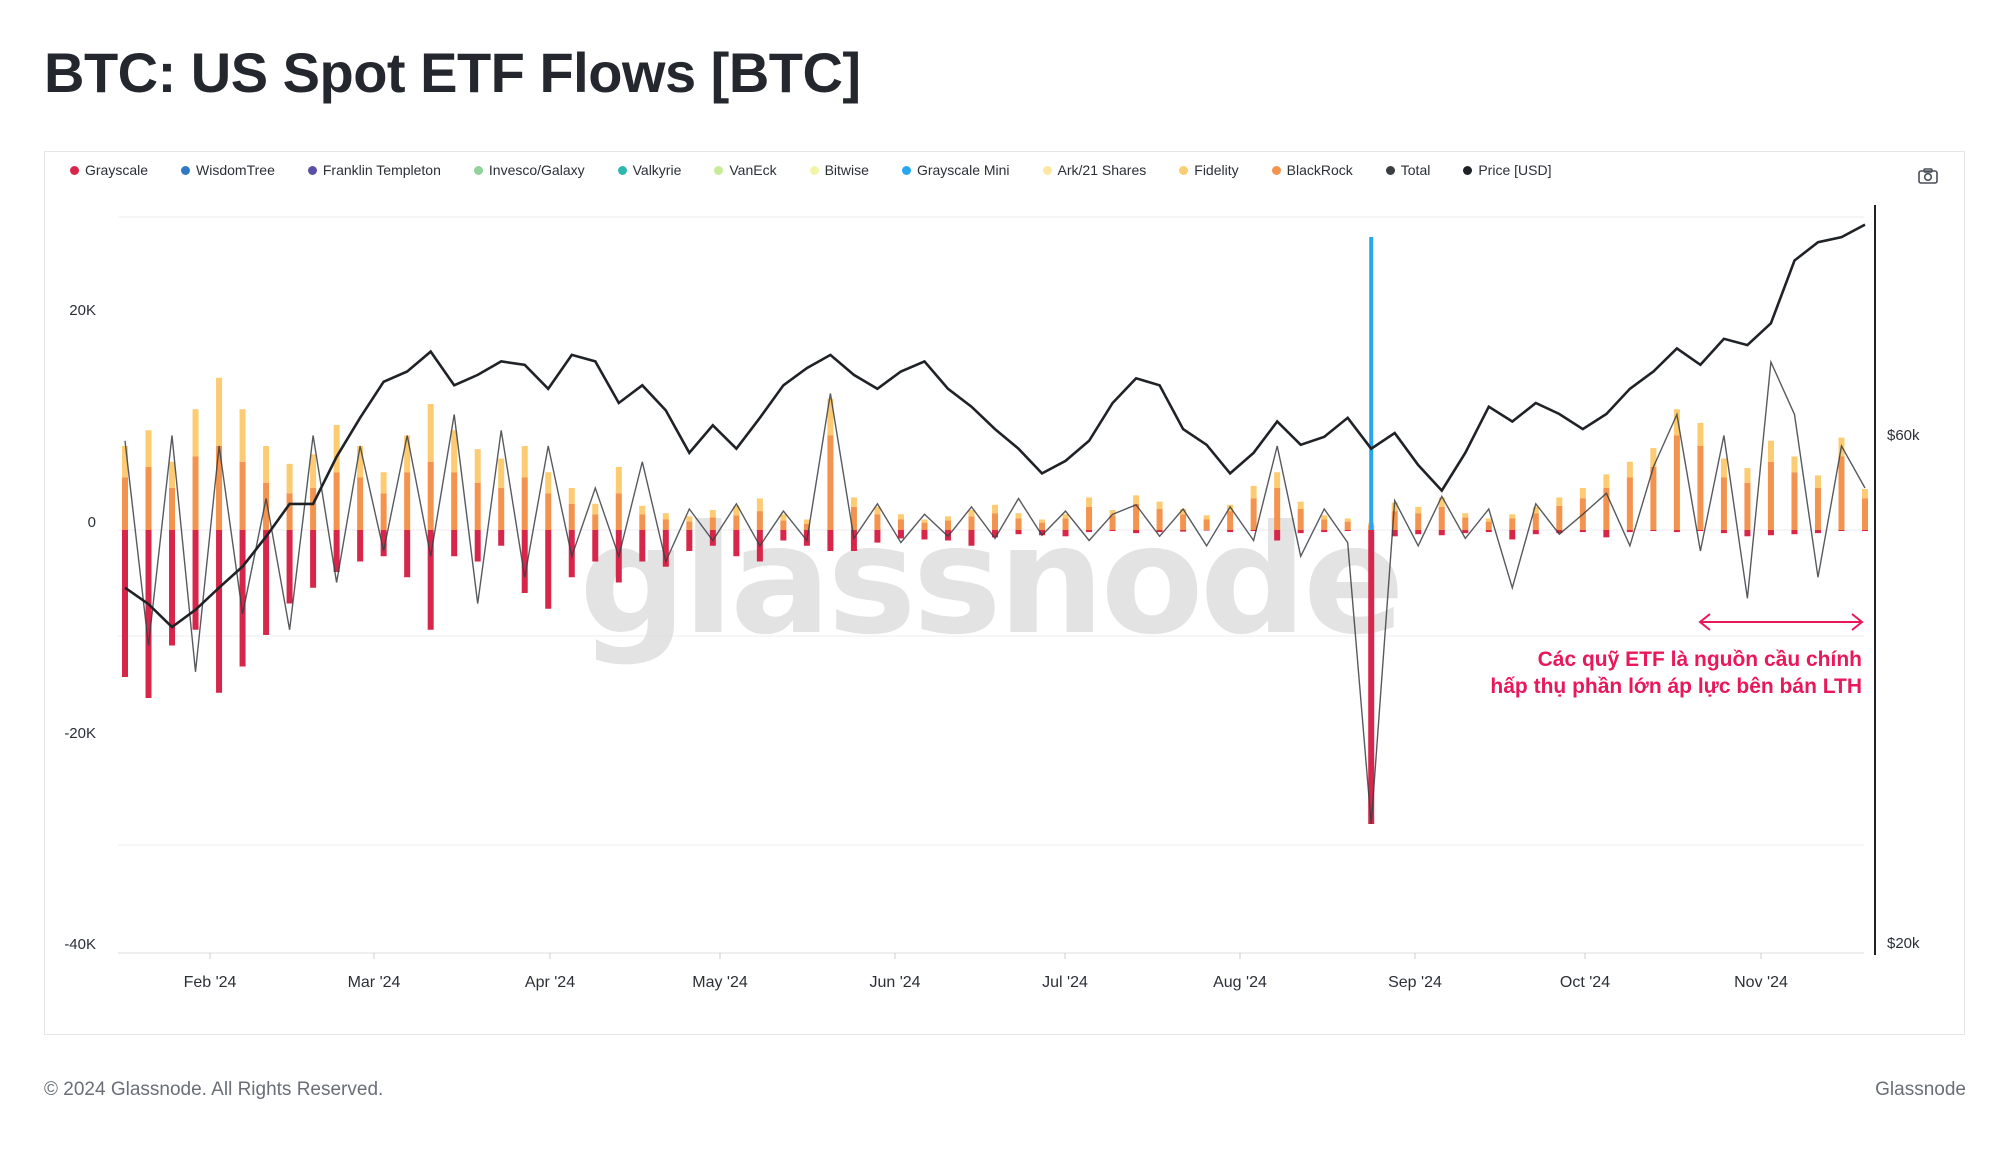 The width and height of the screenshot is (2000, 1152). Describe the element at coordinates (745, 170) in the screenshot. I see `legend-item-vaneck: VanEck` at that location.